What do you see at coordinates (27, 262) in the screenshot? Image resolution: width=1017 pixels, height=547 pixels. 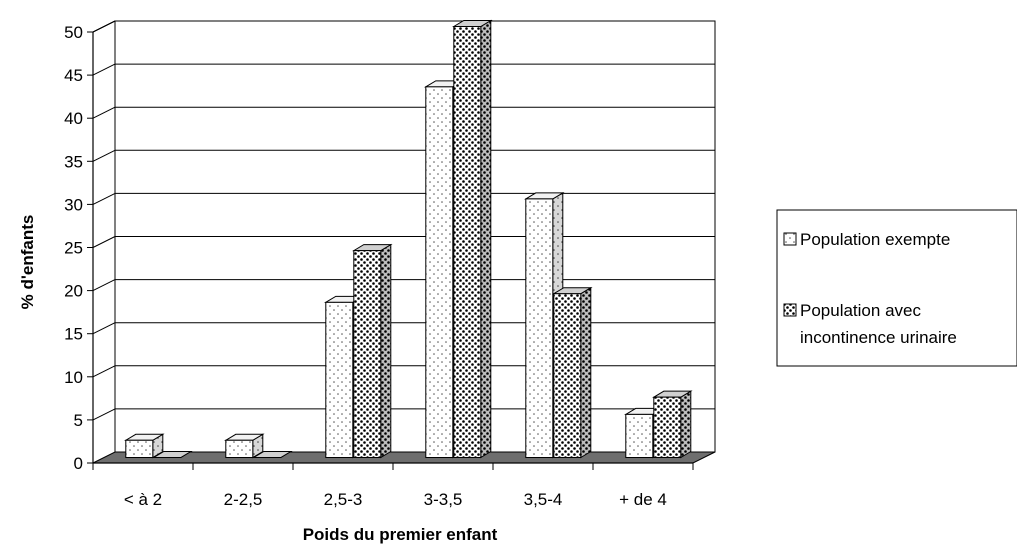 I see `y-axis-title: % d'enfants` at bounding box center [27, 262].